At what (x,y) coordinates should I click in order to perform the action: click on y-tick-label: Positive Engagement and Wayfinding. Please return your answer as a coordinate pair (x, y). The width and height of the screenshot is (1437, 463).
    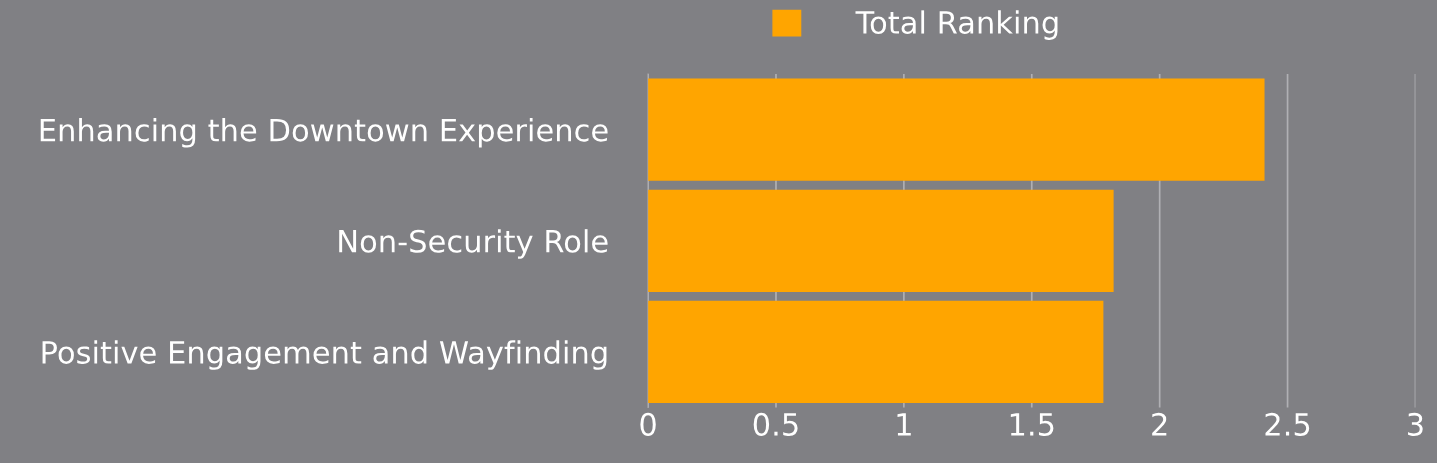
    Looking at the image, I should click on (324, 355).